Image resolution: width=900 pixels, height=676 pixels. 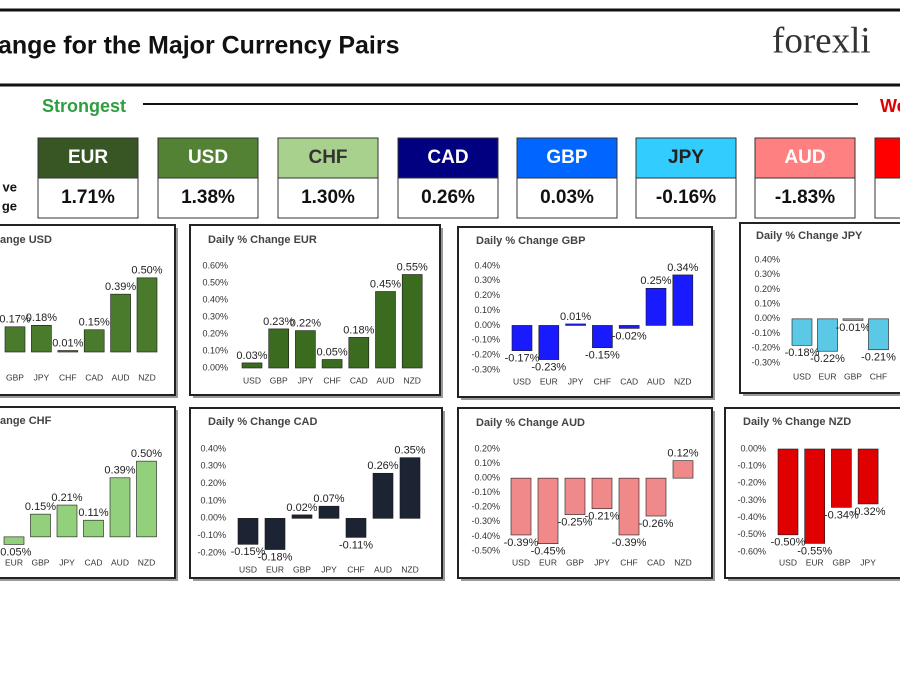 What do you see at coordinates (146, 562) in the screenshot?
I see `x-tick-label: NZD` at bounding box center [146, 562].